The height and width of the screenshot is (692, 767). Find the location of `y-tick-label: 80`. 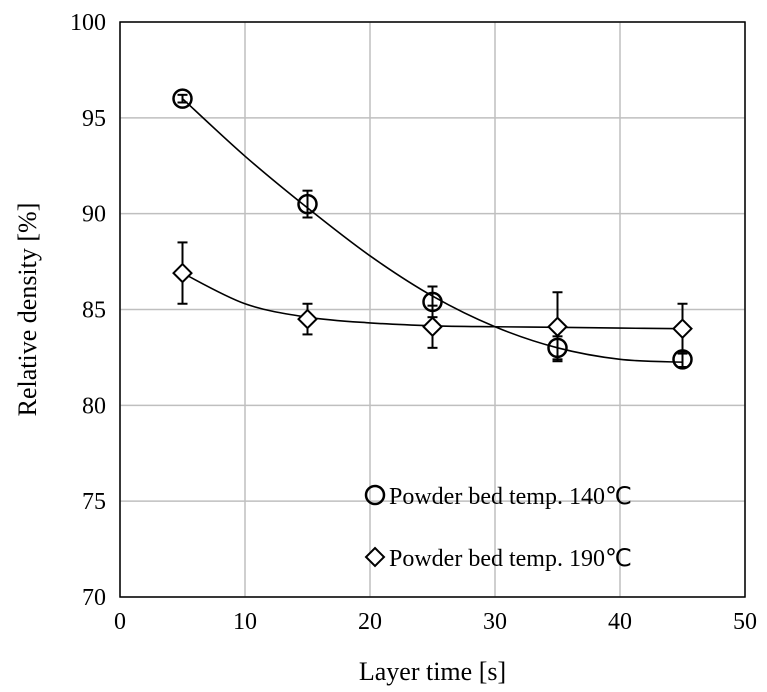

y-tick-label: 80 is located at coordinates (94, 406).